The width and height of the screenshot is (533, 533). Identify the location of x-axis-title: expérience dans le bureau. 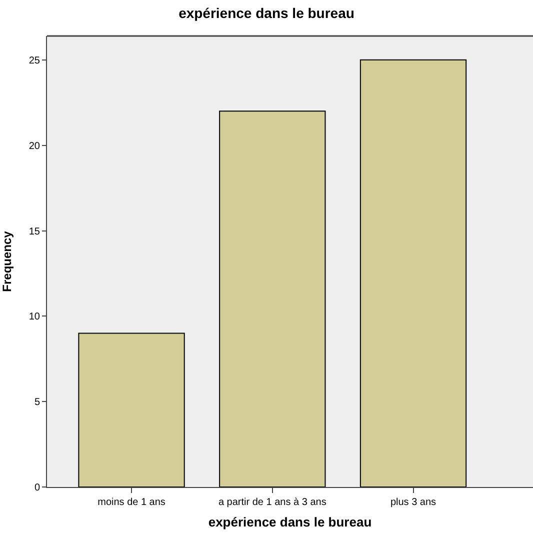
(290, 522).